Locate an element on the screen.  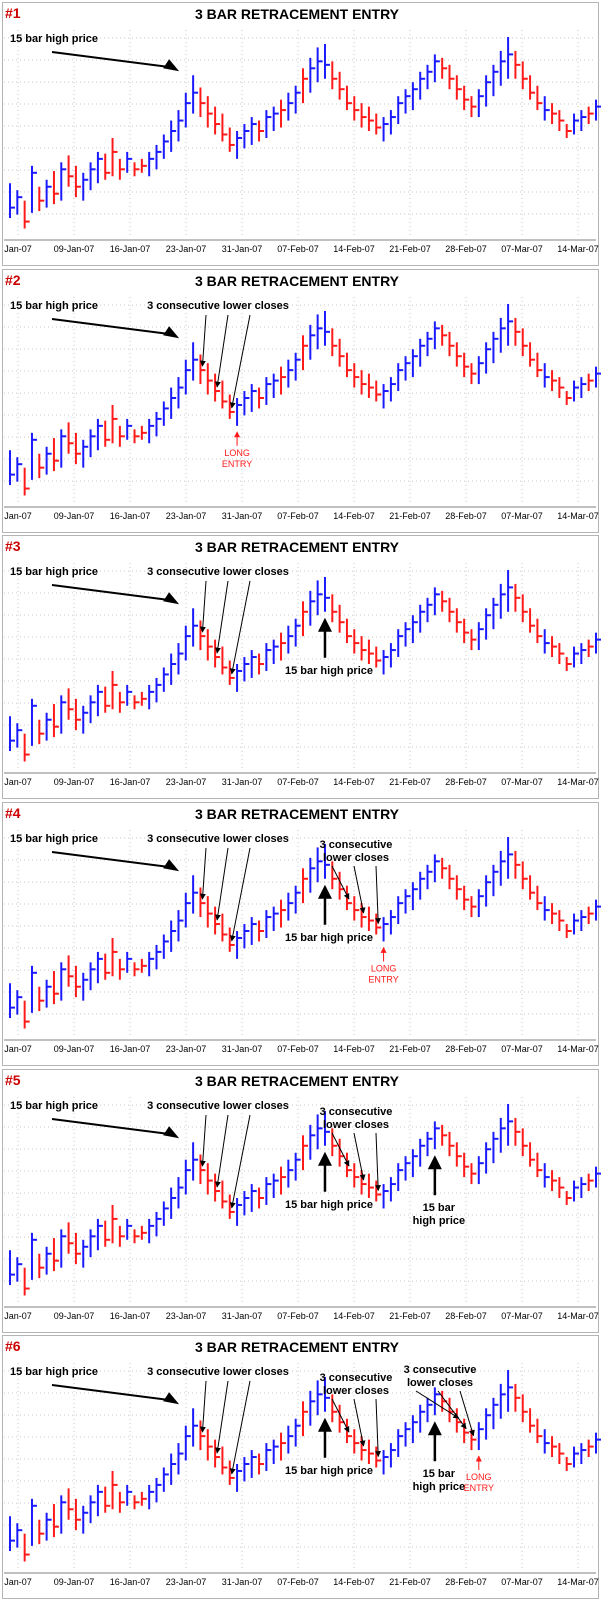
panel-number: #5 is located at coordinates (13, 1080).